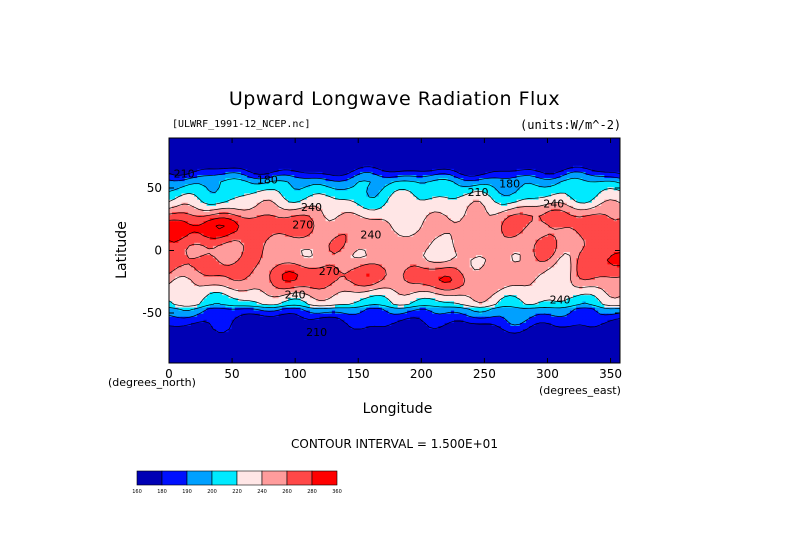 The height and width of the screenshot is (558, 789). Describe the element at coordinates (571, 125) in the screenshot. I see `units-label: (units:W/m^-2)` at that location.